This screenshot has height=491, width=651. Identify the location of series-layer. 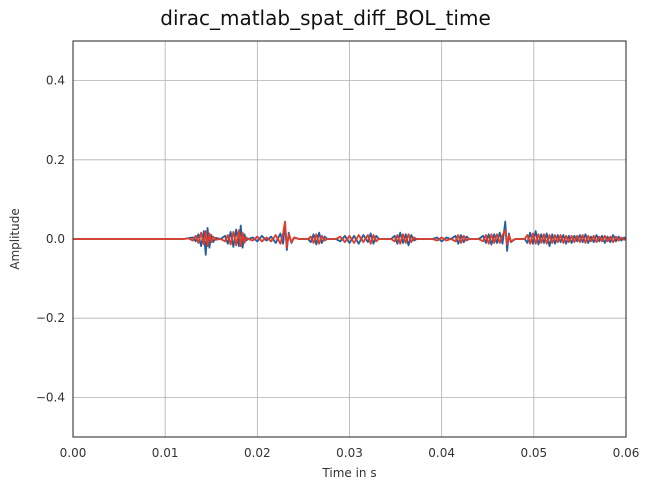
(350, 238).